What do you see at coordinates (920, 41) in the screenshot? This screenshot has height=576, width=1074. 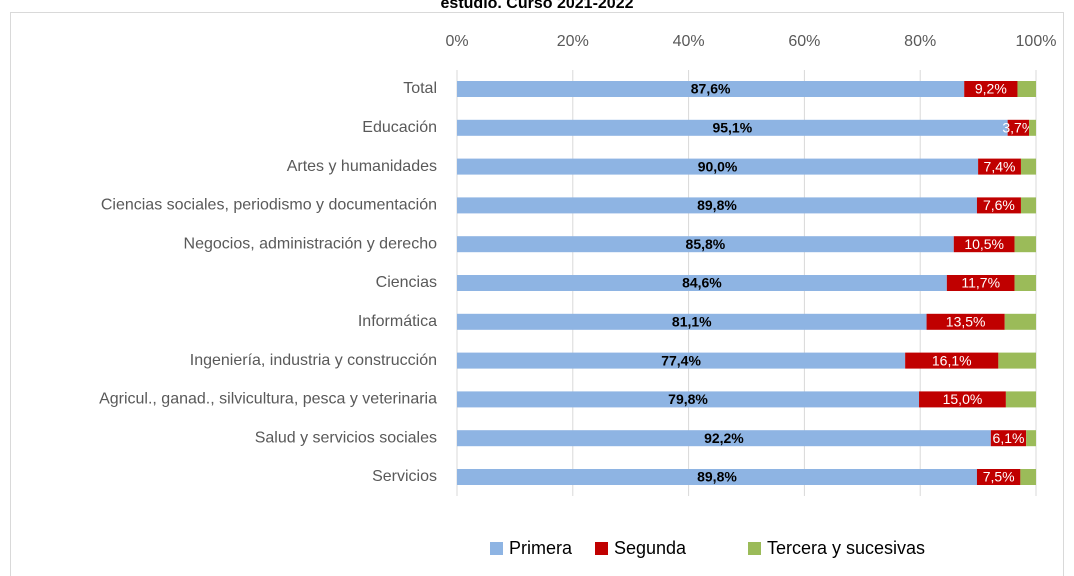 I see `x-tick-label: 80%` at bounding box center [920, 41].